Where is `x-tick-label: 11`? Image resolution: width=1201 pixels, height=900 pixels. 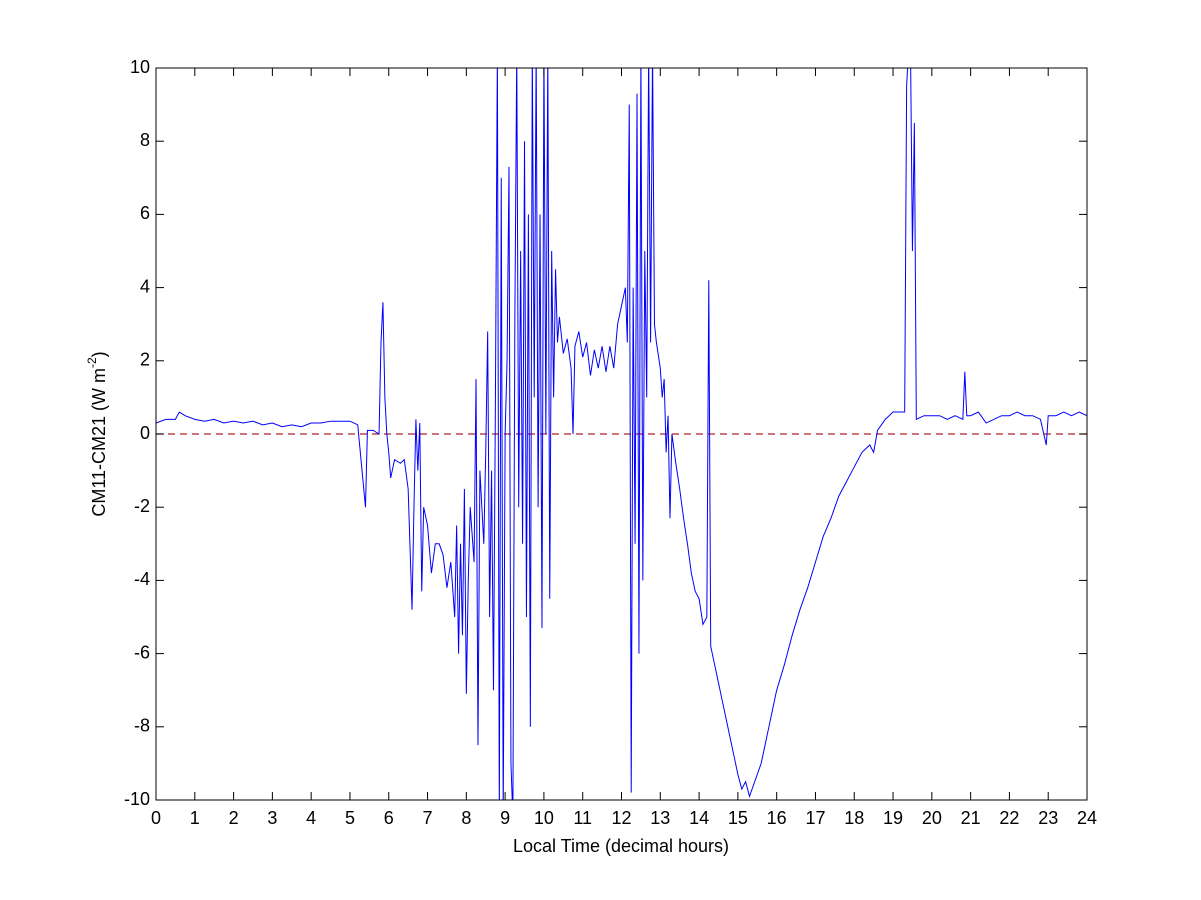 x-tick-label: 11 is located at coordinates (582, 818).